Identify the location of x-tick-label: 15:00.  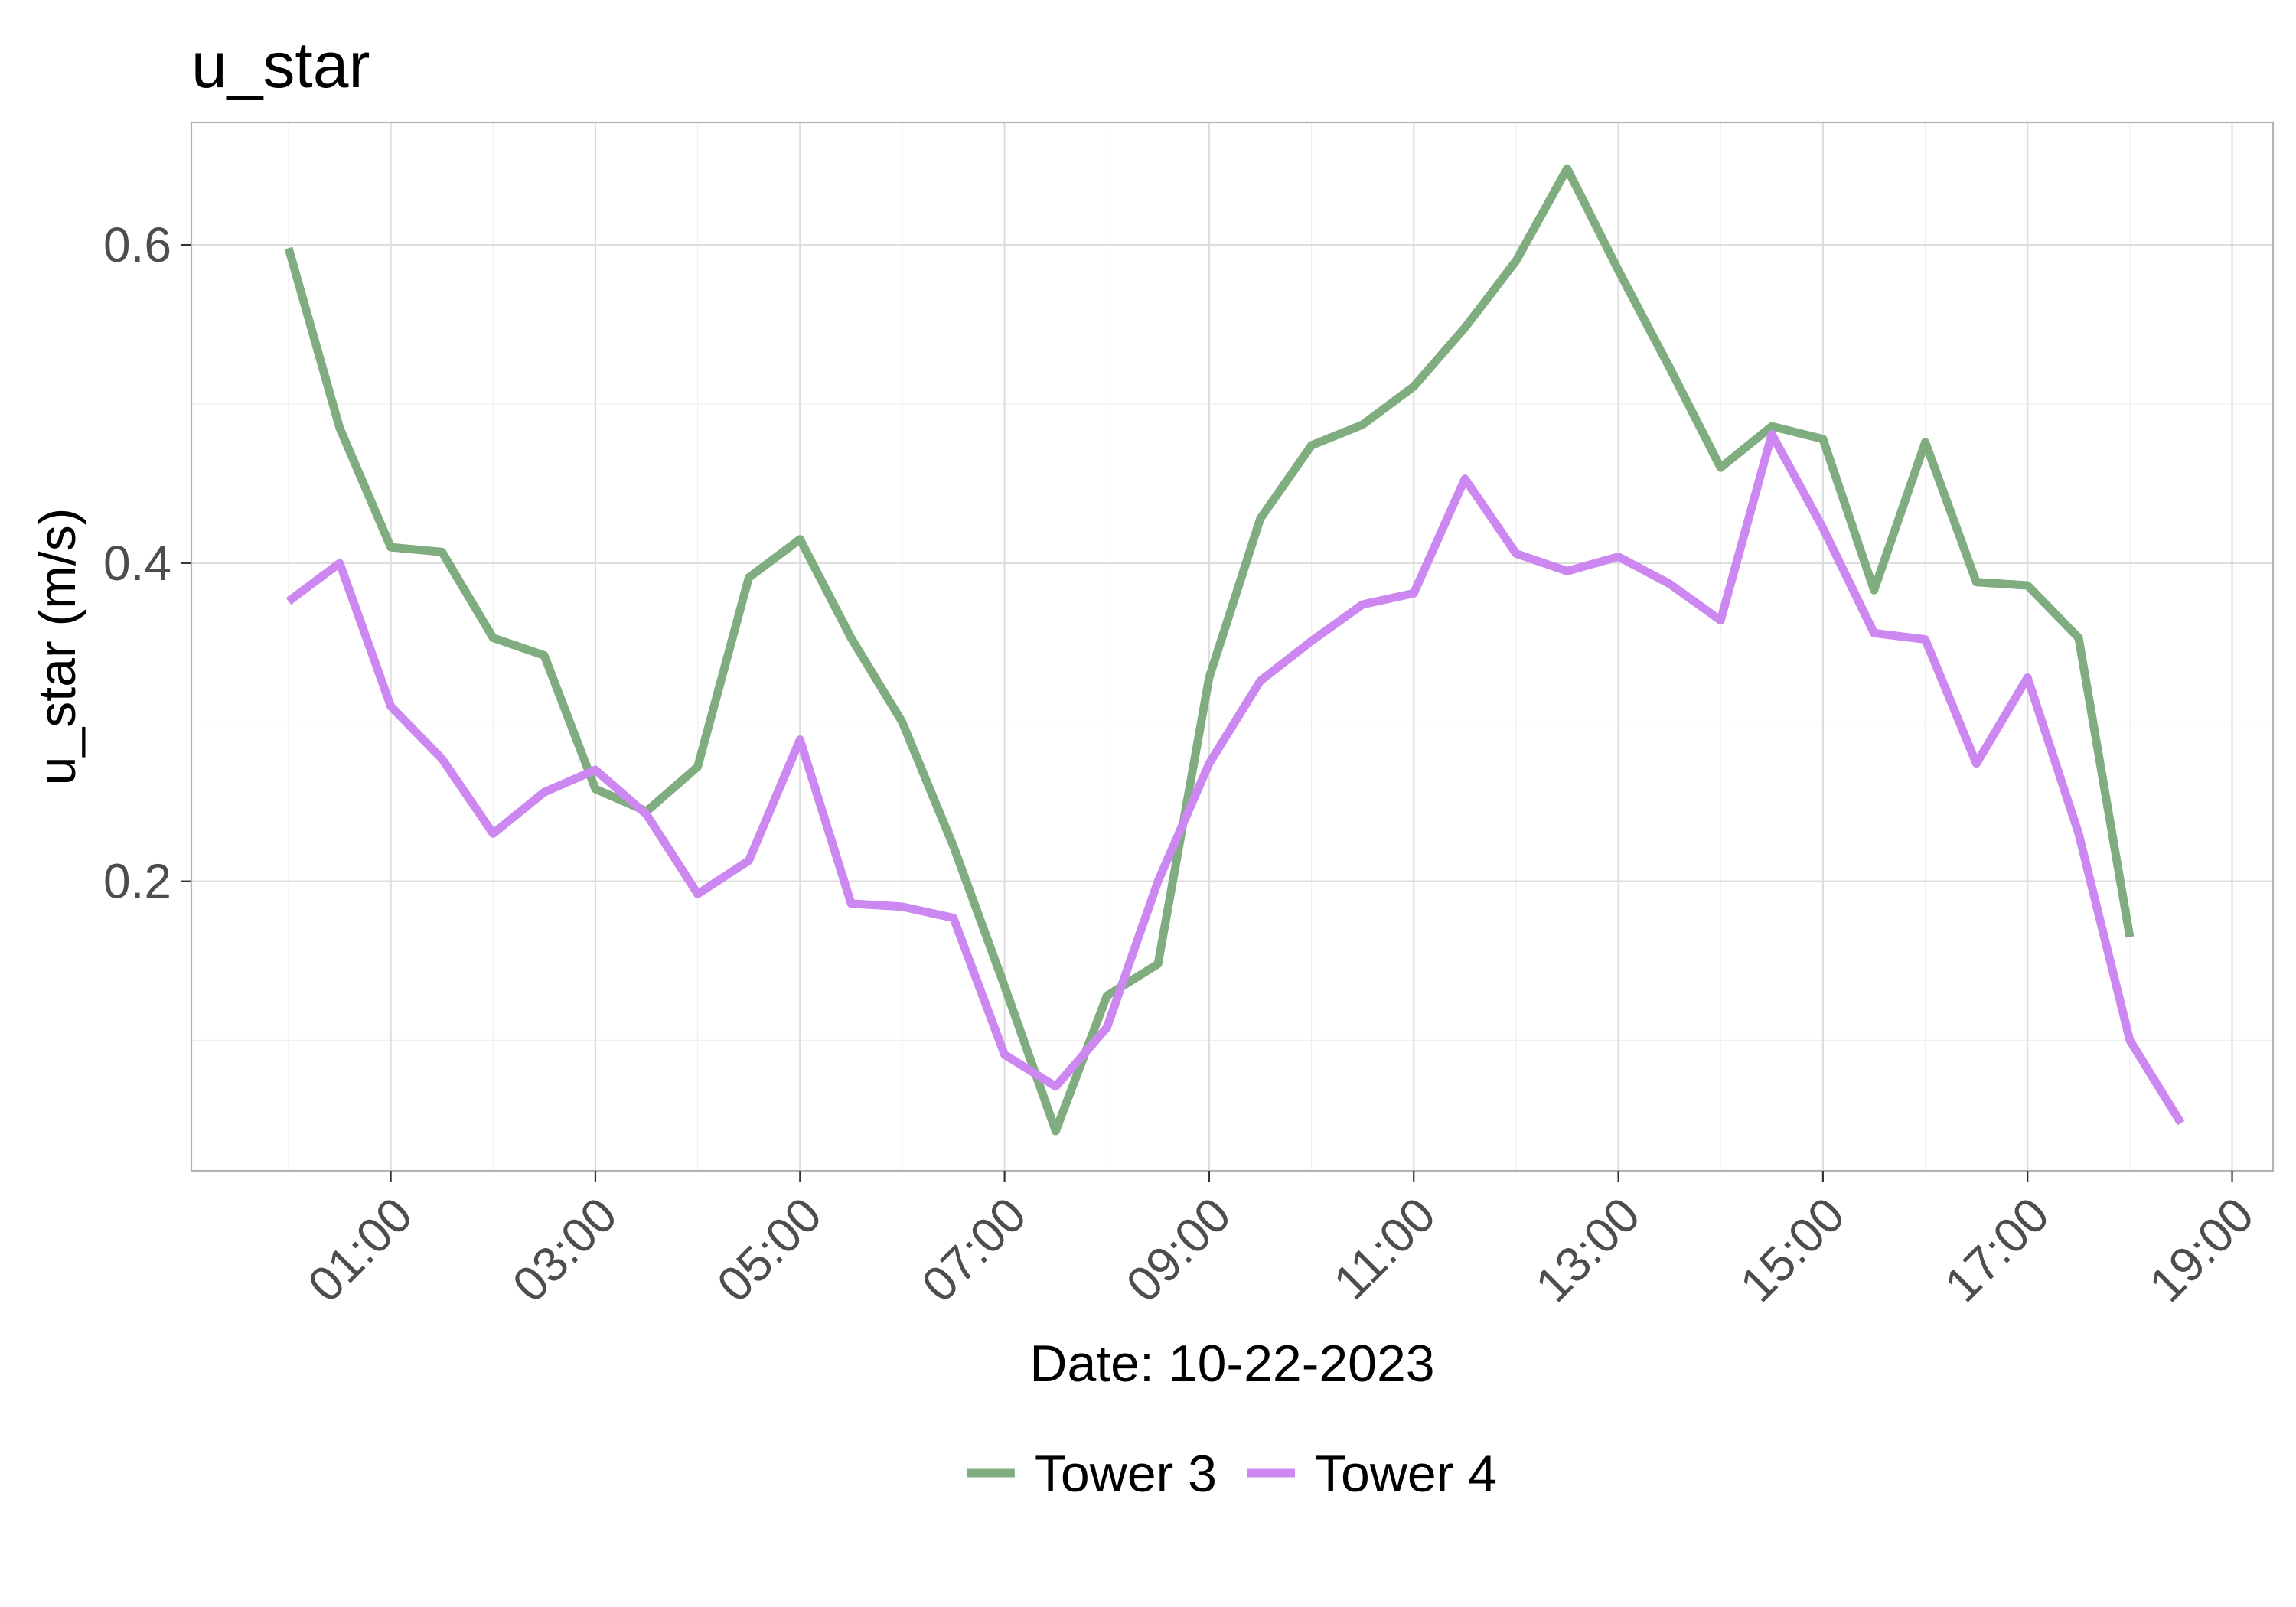
(1792, 1249).